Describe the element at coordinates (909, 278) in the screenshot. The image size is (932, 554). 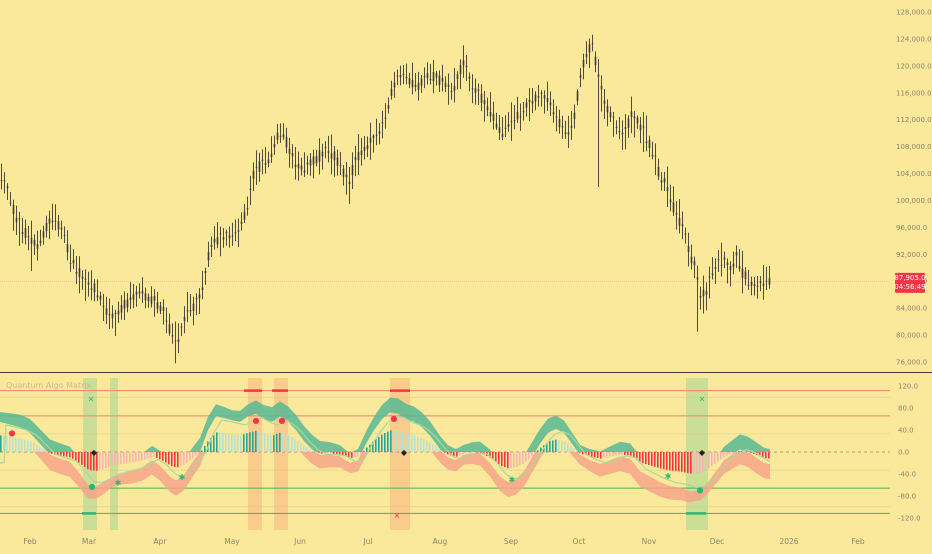
I see `last-price-value: 87,905.0` at that location.